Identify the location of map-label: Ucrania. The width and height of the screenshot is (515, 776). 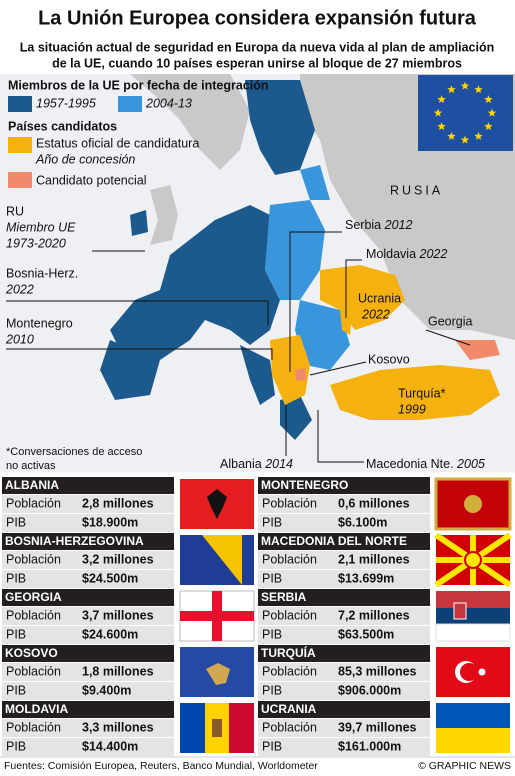
(379, 298).